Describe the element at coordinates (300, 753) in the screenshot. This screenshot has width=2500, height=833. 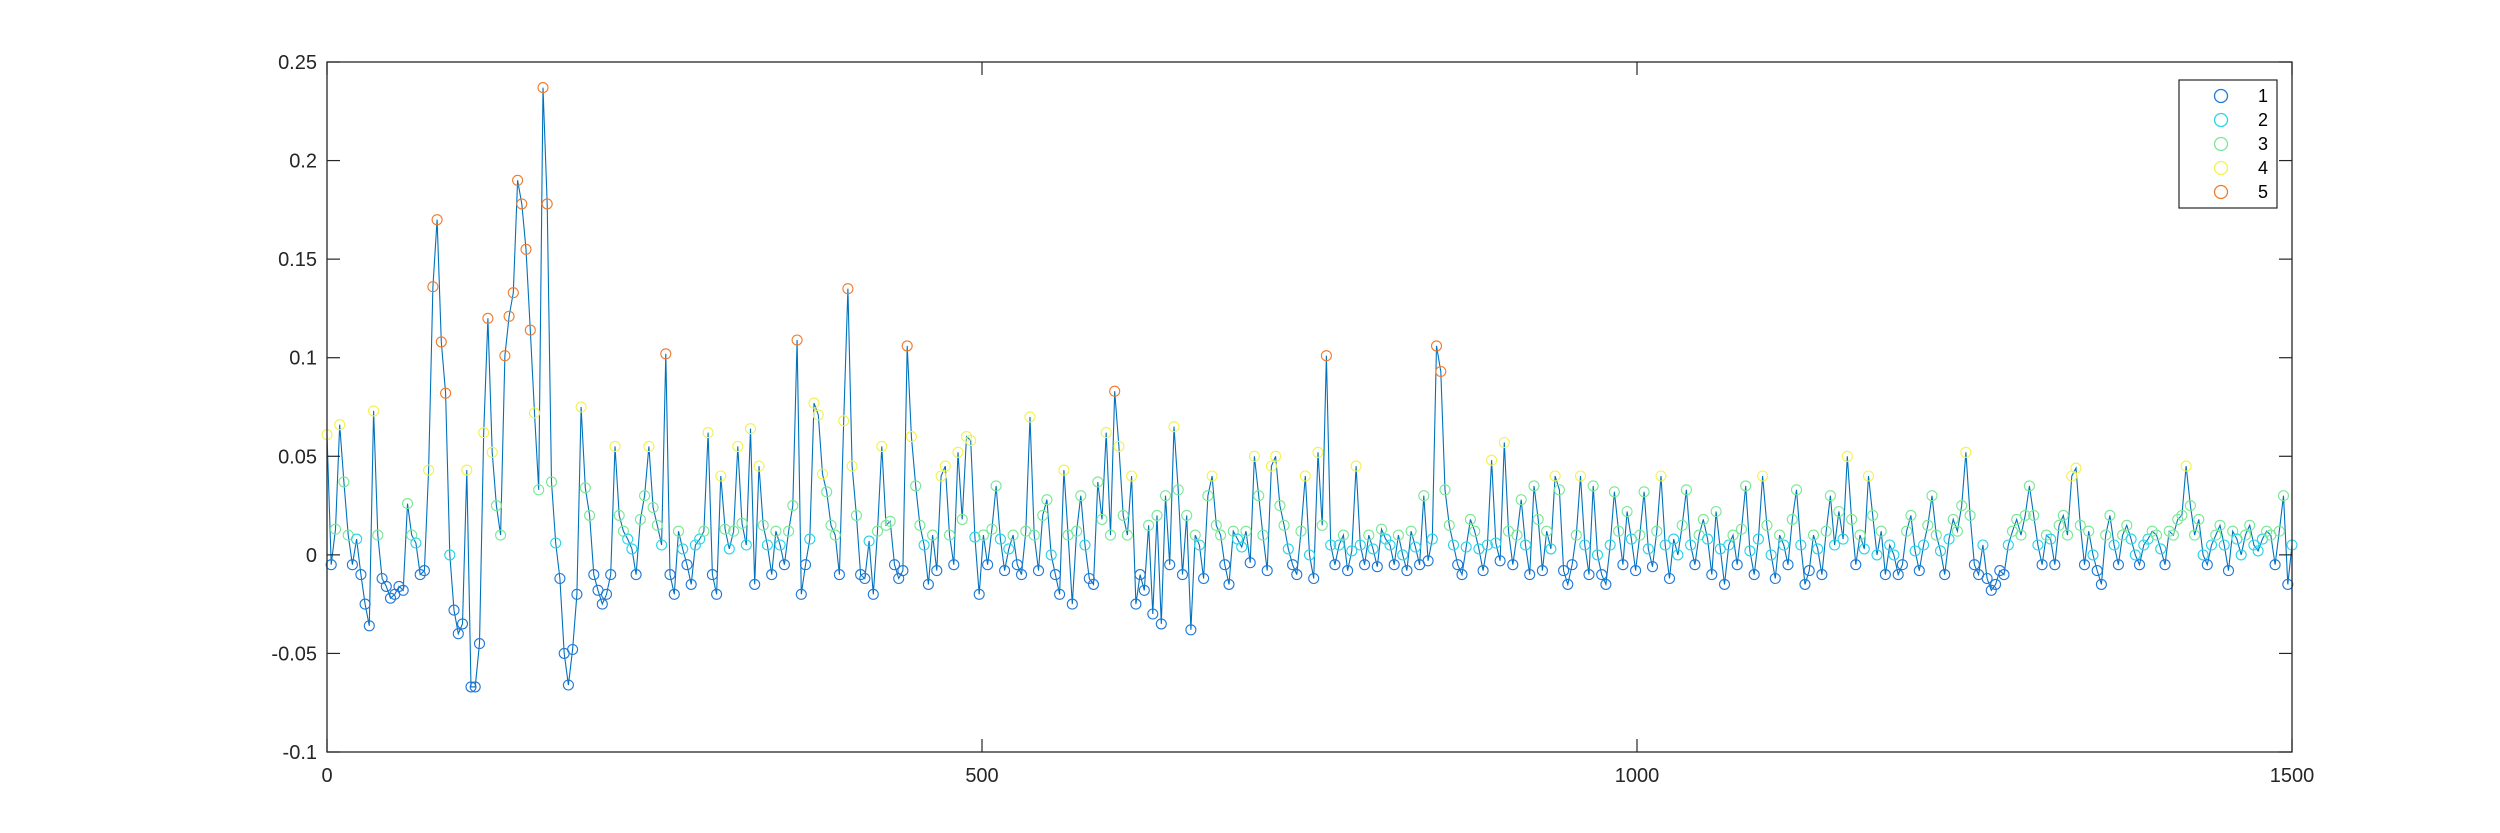
I see `y-tick-label: -0.1` at that location.